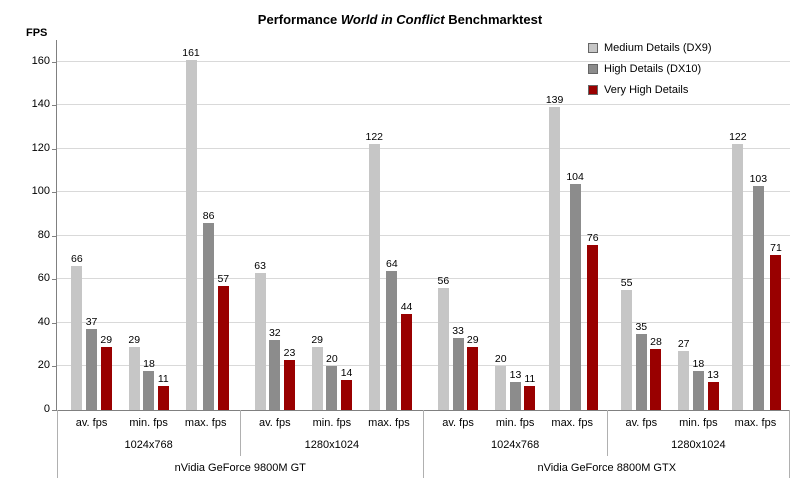 The width and height of the screenshot is (800, 485). I want to click on bar-value-label: 103, so click(758, 179).